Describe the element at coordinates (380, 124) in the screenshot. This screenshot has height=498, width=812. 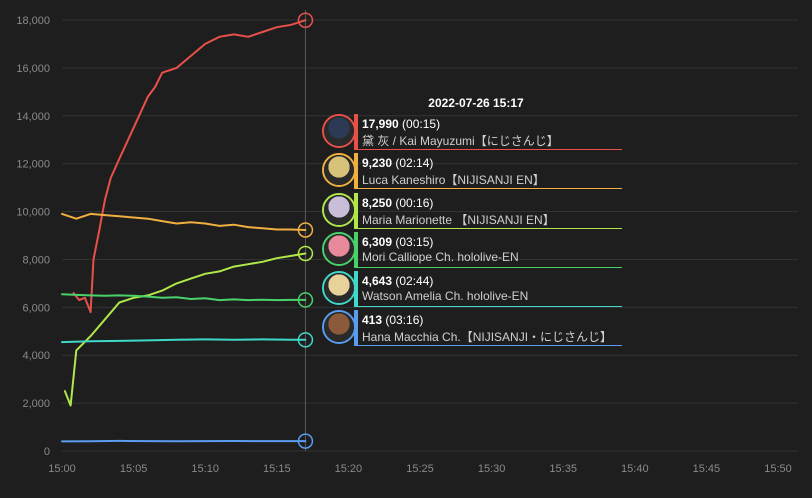
I see `viewer-count: 17,990` at that location.